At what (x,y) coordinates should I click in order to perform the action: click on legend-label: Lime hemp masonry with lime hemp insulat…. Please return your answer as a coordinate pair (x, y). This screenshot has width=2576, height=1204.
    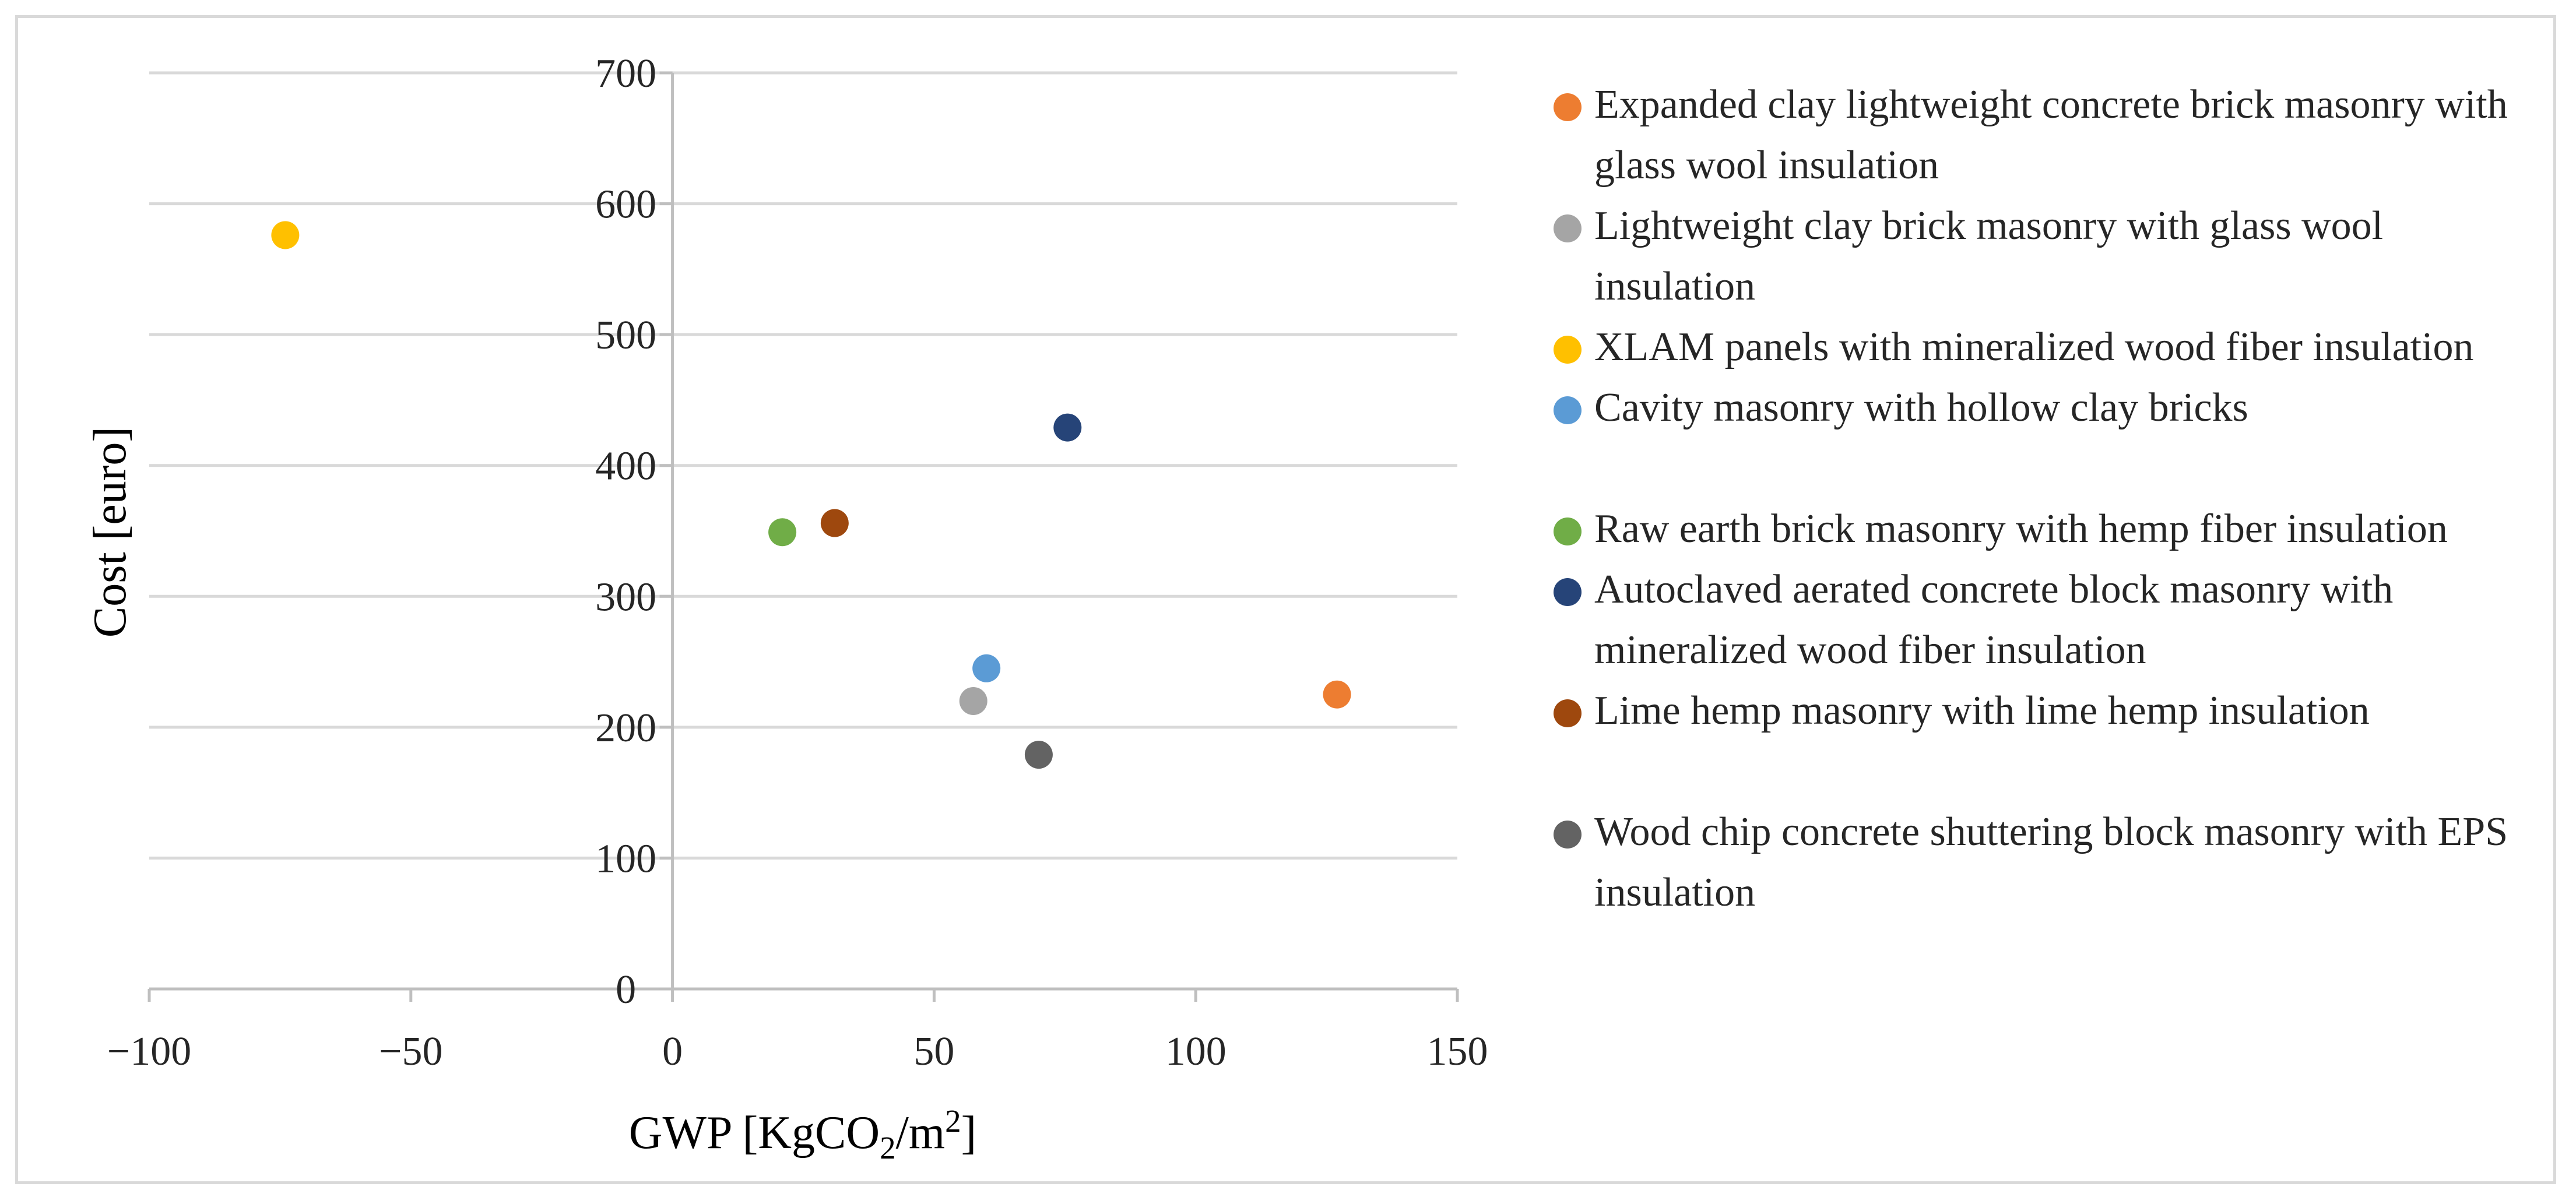
    Looking at the image, I should click on (1982, 710).